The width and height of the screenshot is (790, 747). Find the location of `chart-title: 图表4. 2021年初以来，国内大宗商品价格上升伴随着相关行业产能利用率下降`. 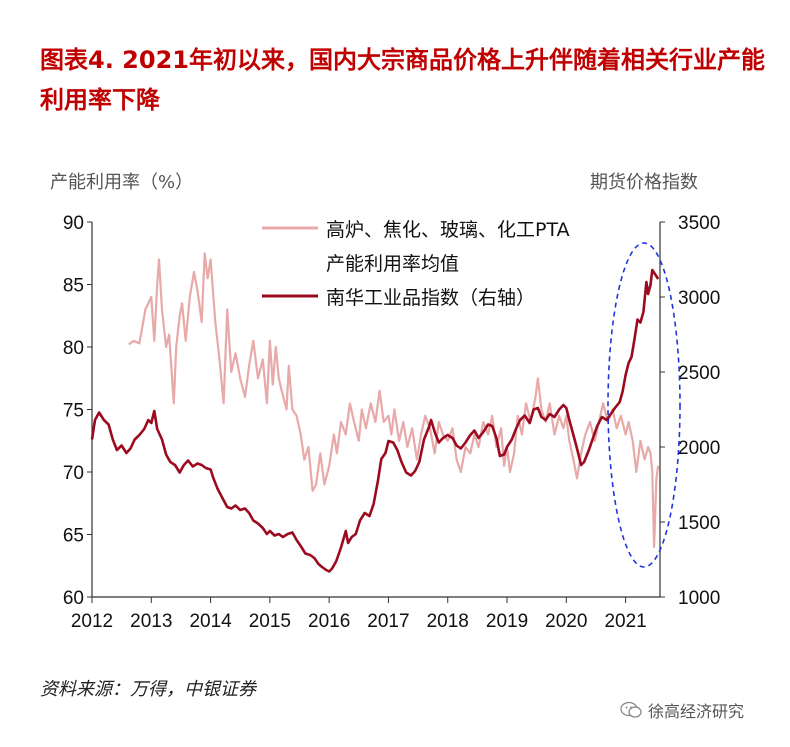

chart-title: 图表4. 2021年初以来，国内大宗商品价格上升伴随着相关行业产能利用率下降 is located at coordinates (402, 80).